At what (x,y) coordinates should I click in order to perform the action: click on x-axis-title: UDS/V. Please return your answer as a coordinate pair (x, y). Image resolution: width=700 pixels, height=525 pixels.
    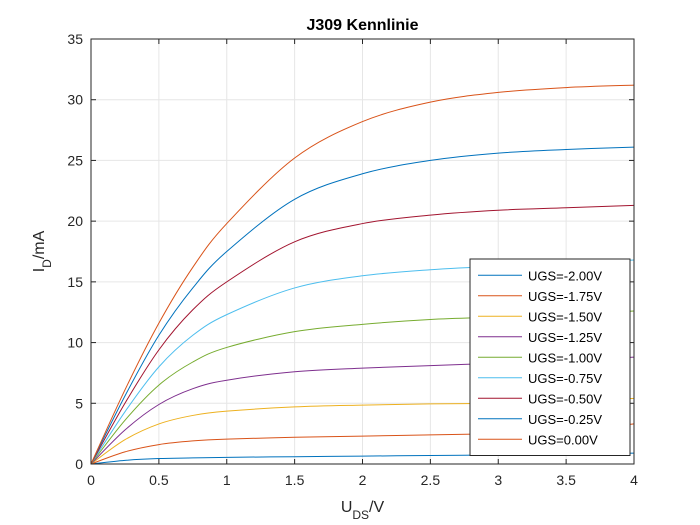
    Looking at the image, I should click on (363, 510).